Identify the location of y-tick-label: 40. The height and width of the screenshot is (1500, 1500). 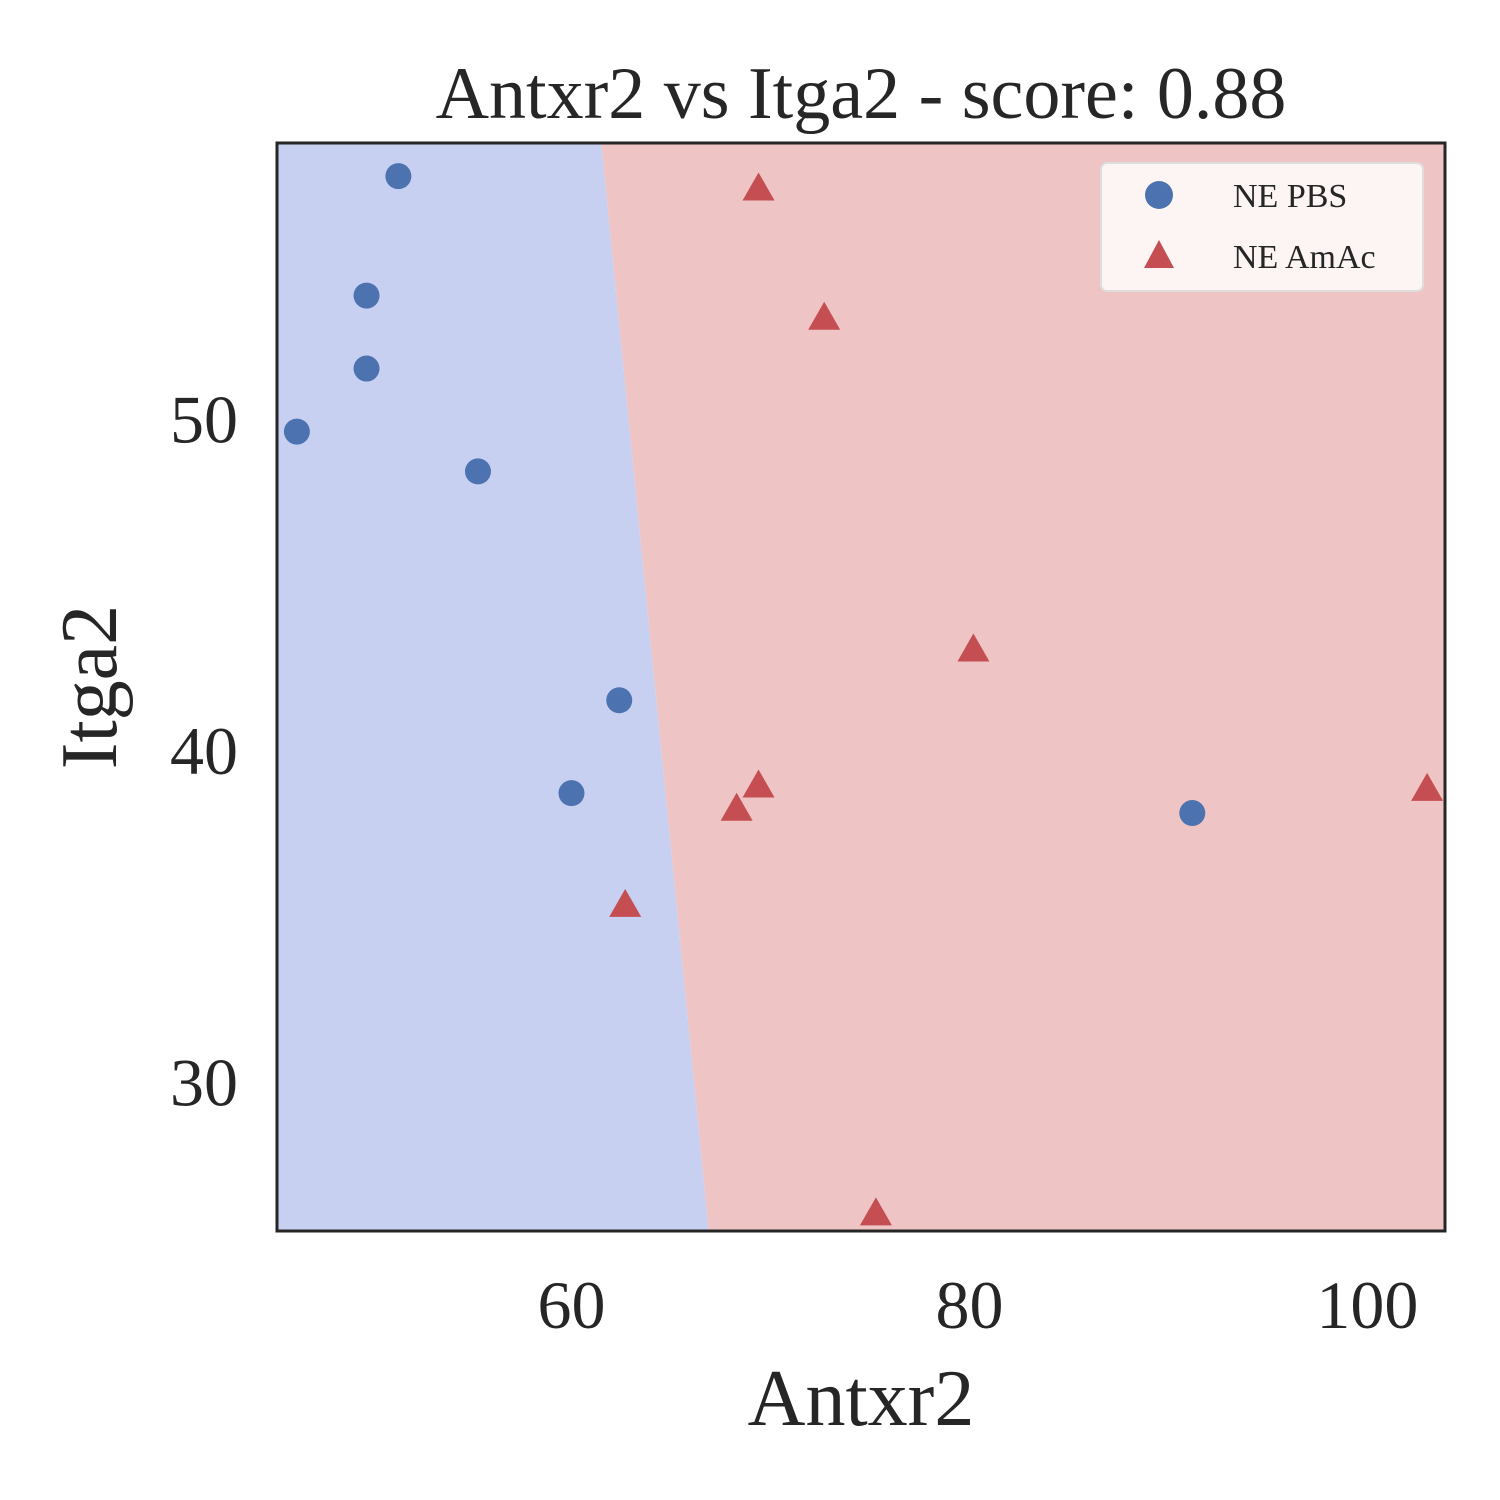
(204, 751).